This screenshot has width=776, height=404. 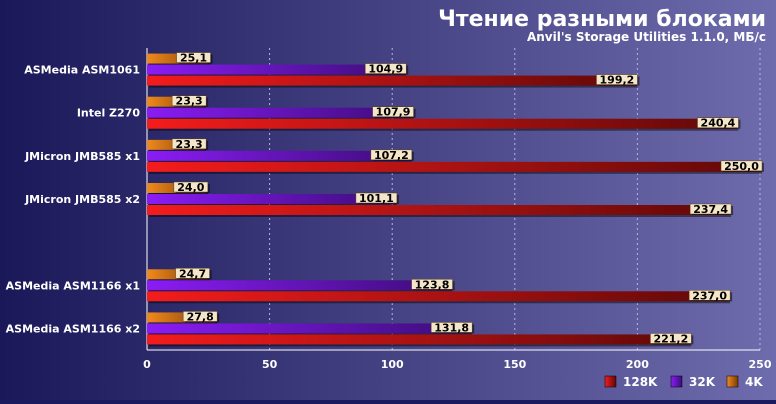 What do you see at coordinates (82, 70) in the screenshot?
I see `category-label: ASMedia ASM1061` at bounding box center [82, 70].